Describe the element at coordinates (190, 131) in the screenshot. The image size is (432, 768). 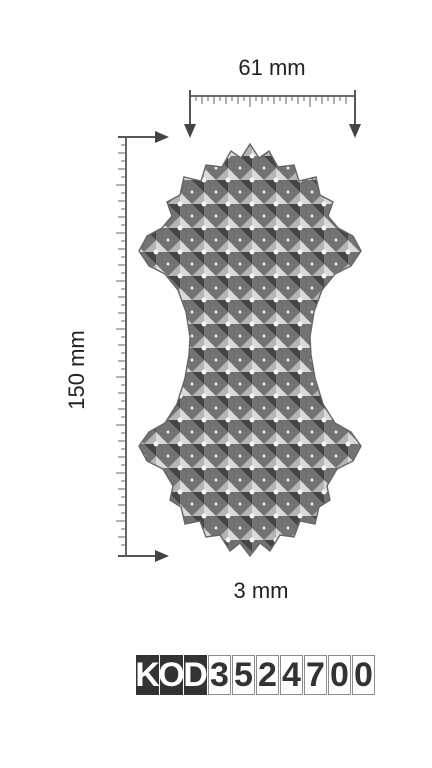
I see `top-left-arrow-icon` at that location.